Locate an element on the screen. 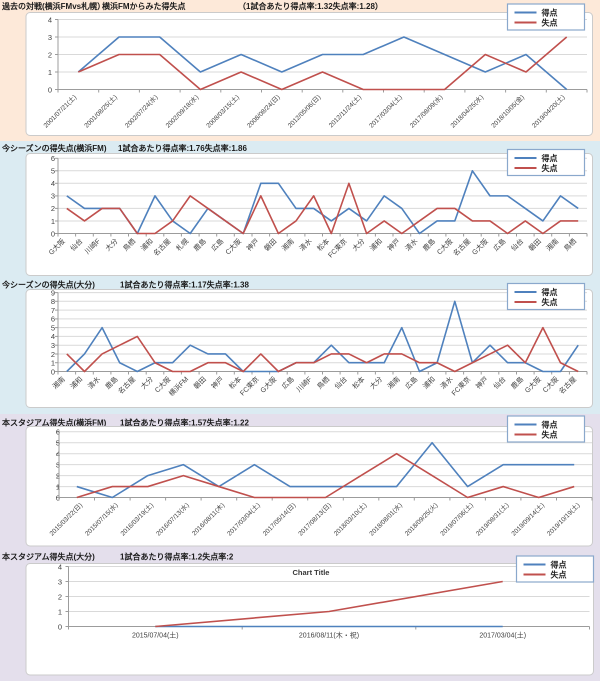 Image resolution: width=600 pixels, height=681 pixels. svg-text: 9 is located at coordinates (53, 292).